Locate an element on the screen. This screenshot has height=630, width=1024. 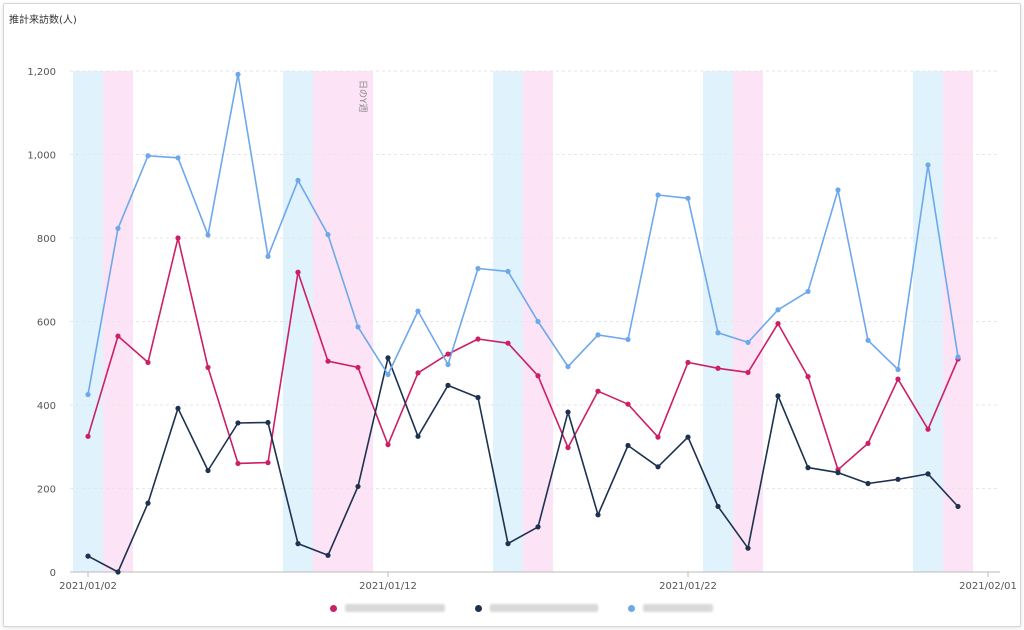
x-axis-ticks: 2021/01/02 2021/01/12 2021/01/22 2021/02/01 is located at coordinates (538, 582).